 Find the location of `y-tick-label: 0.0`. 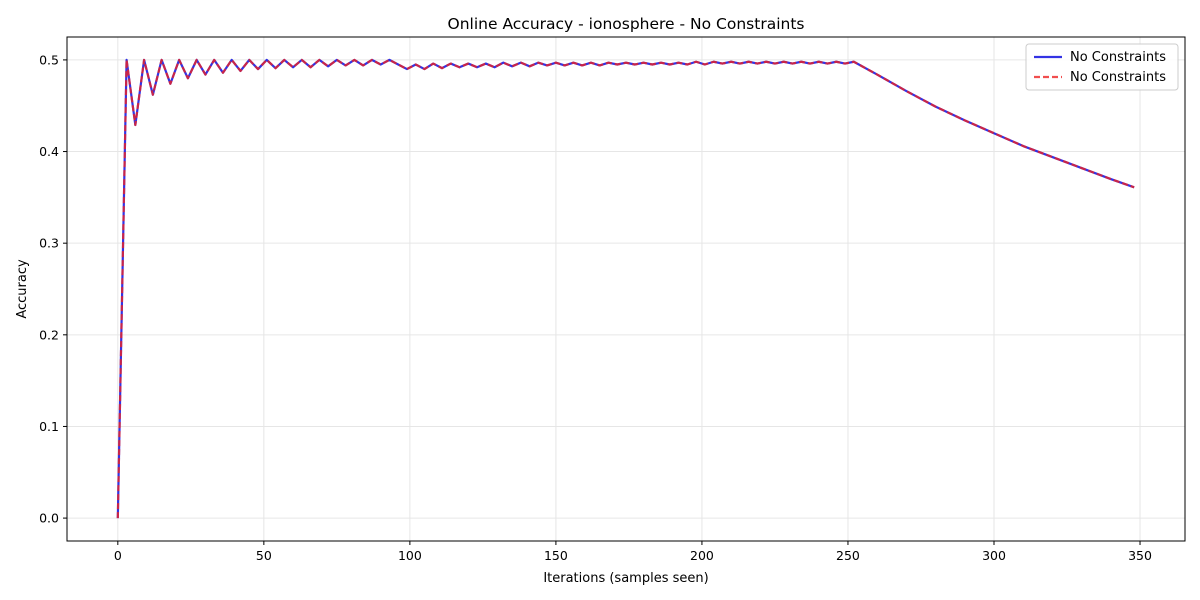

y-tick-label: 0.0 is located at coordinates (49, 518).